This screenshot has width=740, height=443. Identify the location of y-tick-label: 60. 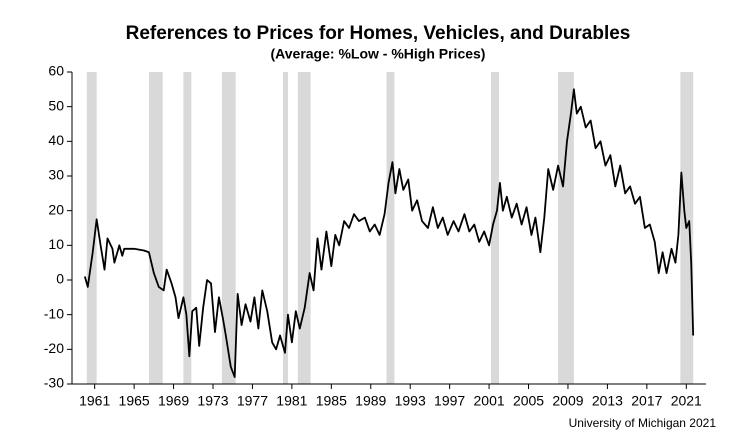
(56, 71).